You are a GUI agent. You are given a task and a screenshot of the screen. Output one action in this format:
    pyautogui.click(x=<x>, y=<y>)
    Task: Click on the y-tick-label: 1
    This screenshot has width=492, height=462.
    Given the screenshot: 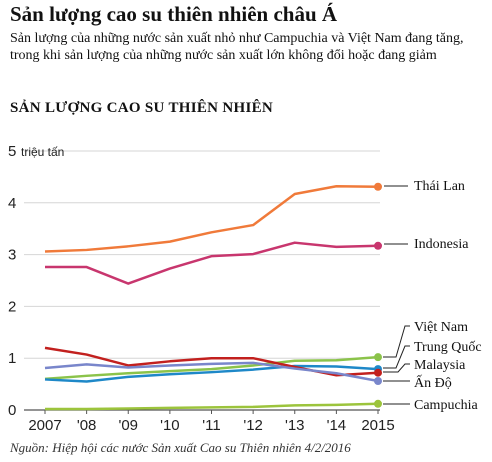 What is the action you would take?
    pyautogui.click(x=12, y=358)
    